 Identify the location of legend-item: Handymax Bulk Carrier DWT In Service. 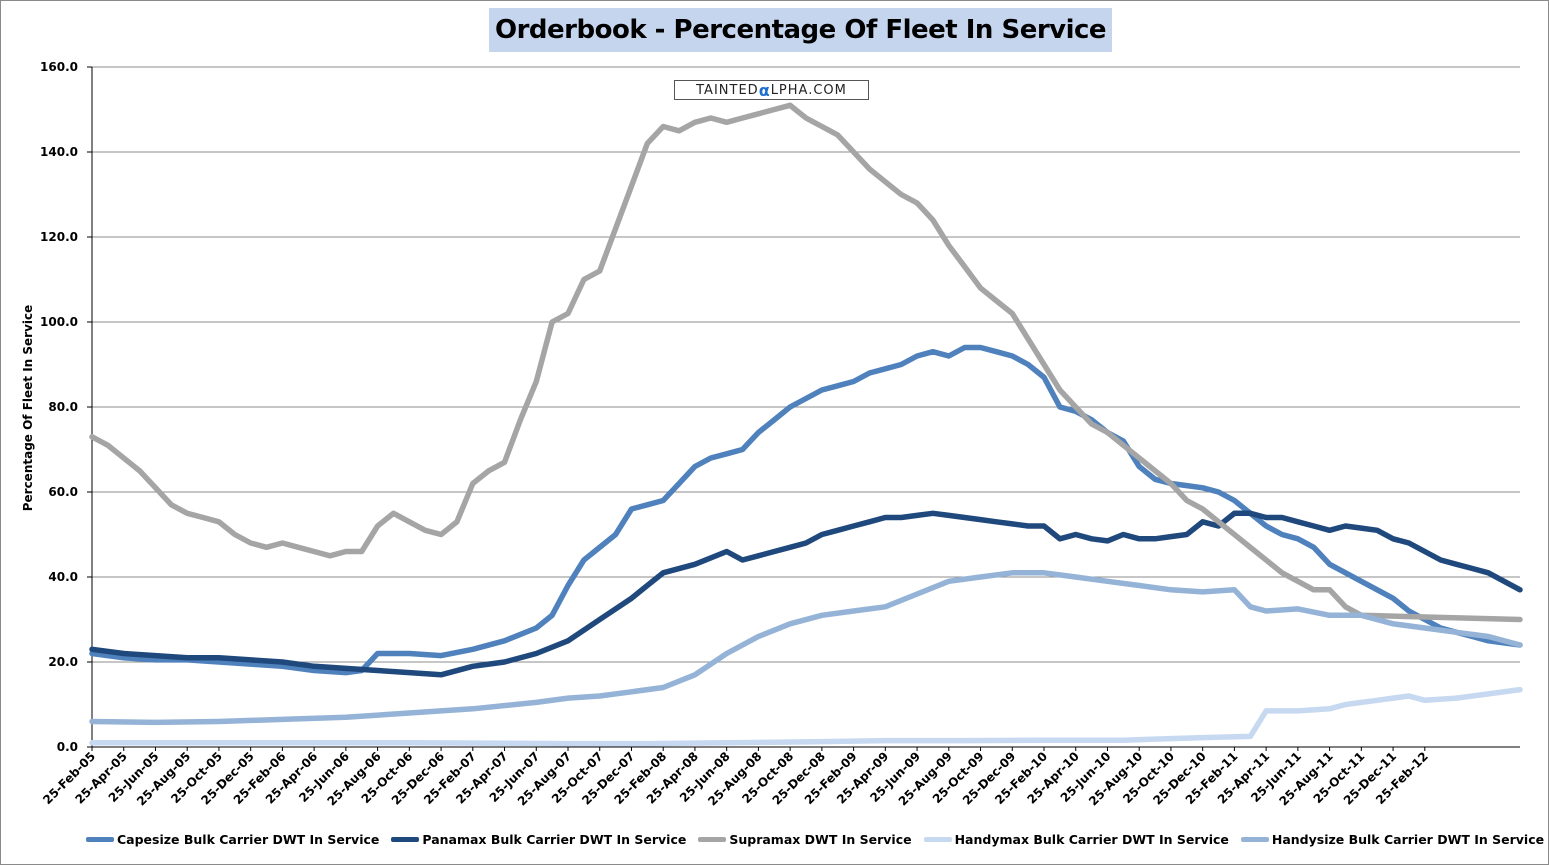
(1076, 839).